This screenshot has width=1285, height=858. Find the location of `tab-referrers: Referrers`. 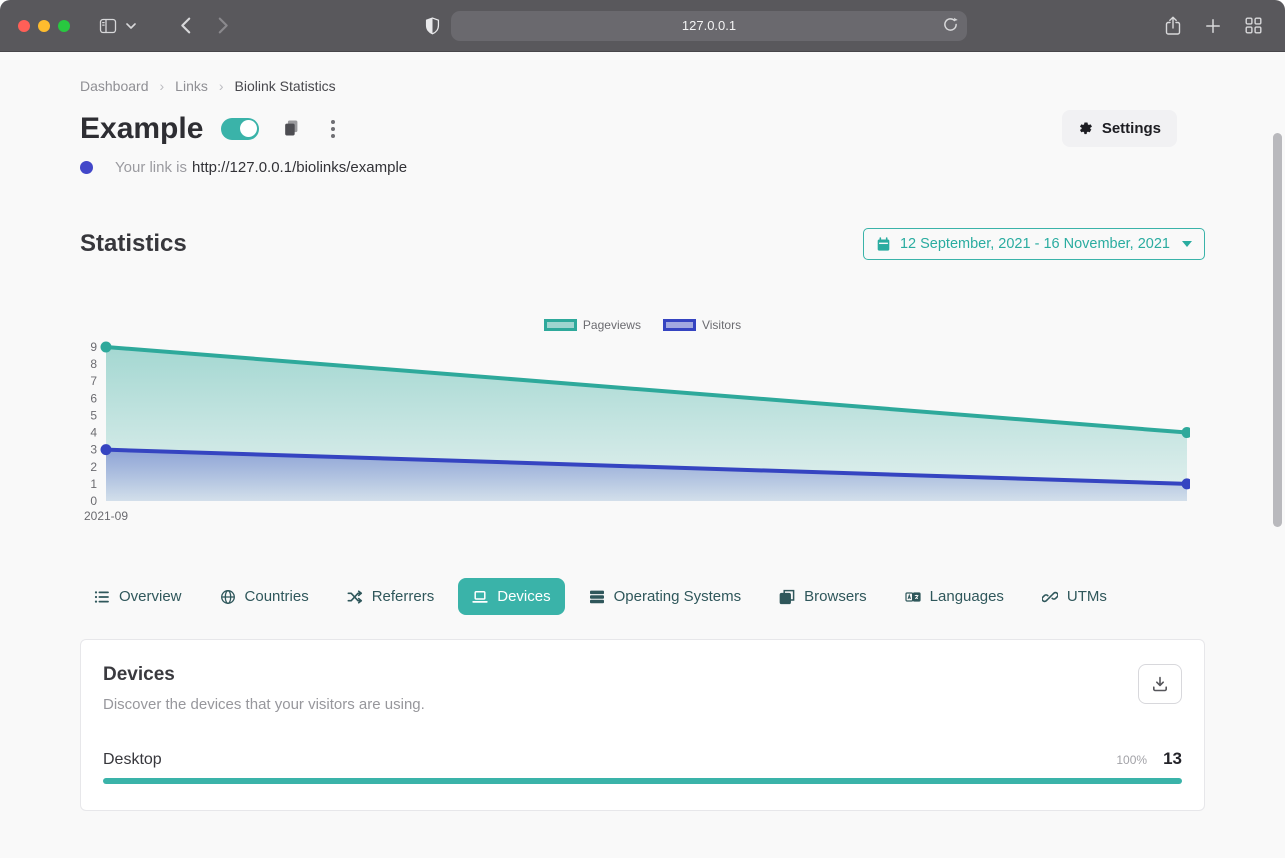

tab-referrers: Referrers is located at coordinates (391, 596).